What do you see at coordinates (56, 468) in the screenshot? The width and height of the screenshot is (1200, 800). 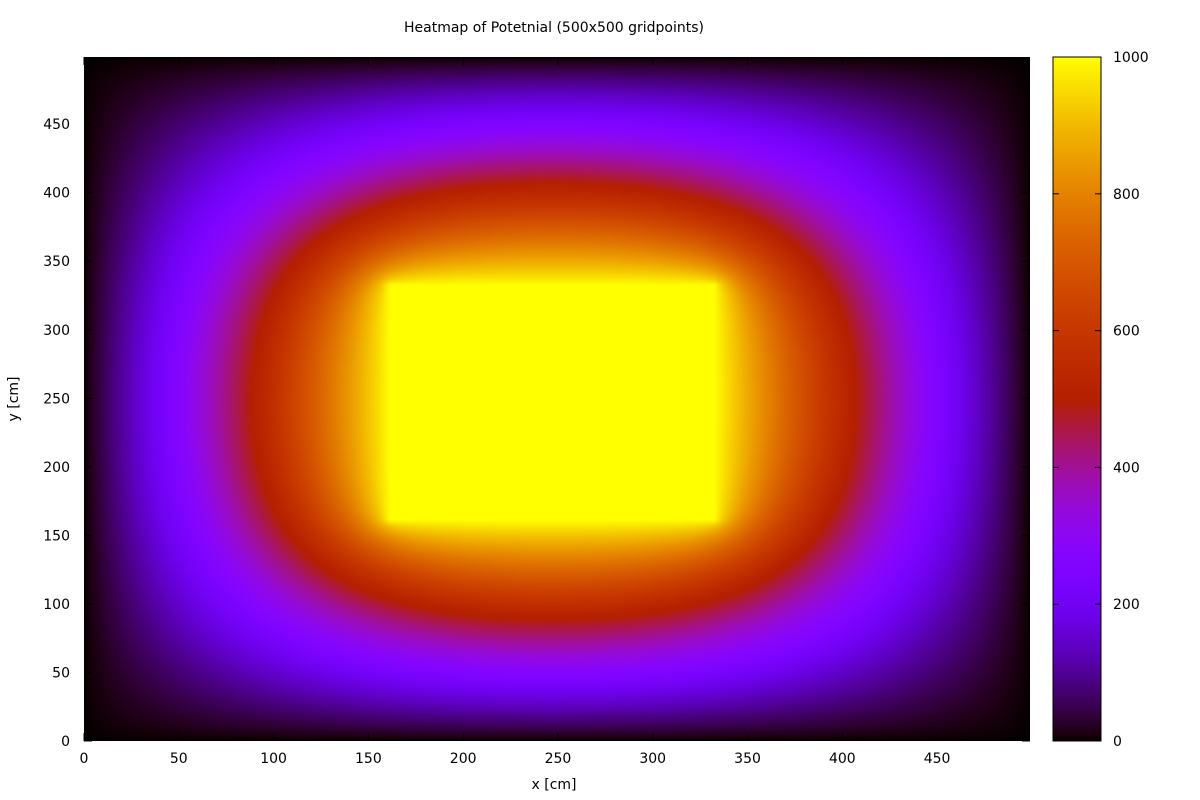 I see `y-tick-label: 200` at bounding box center [56, 468].